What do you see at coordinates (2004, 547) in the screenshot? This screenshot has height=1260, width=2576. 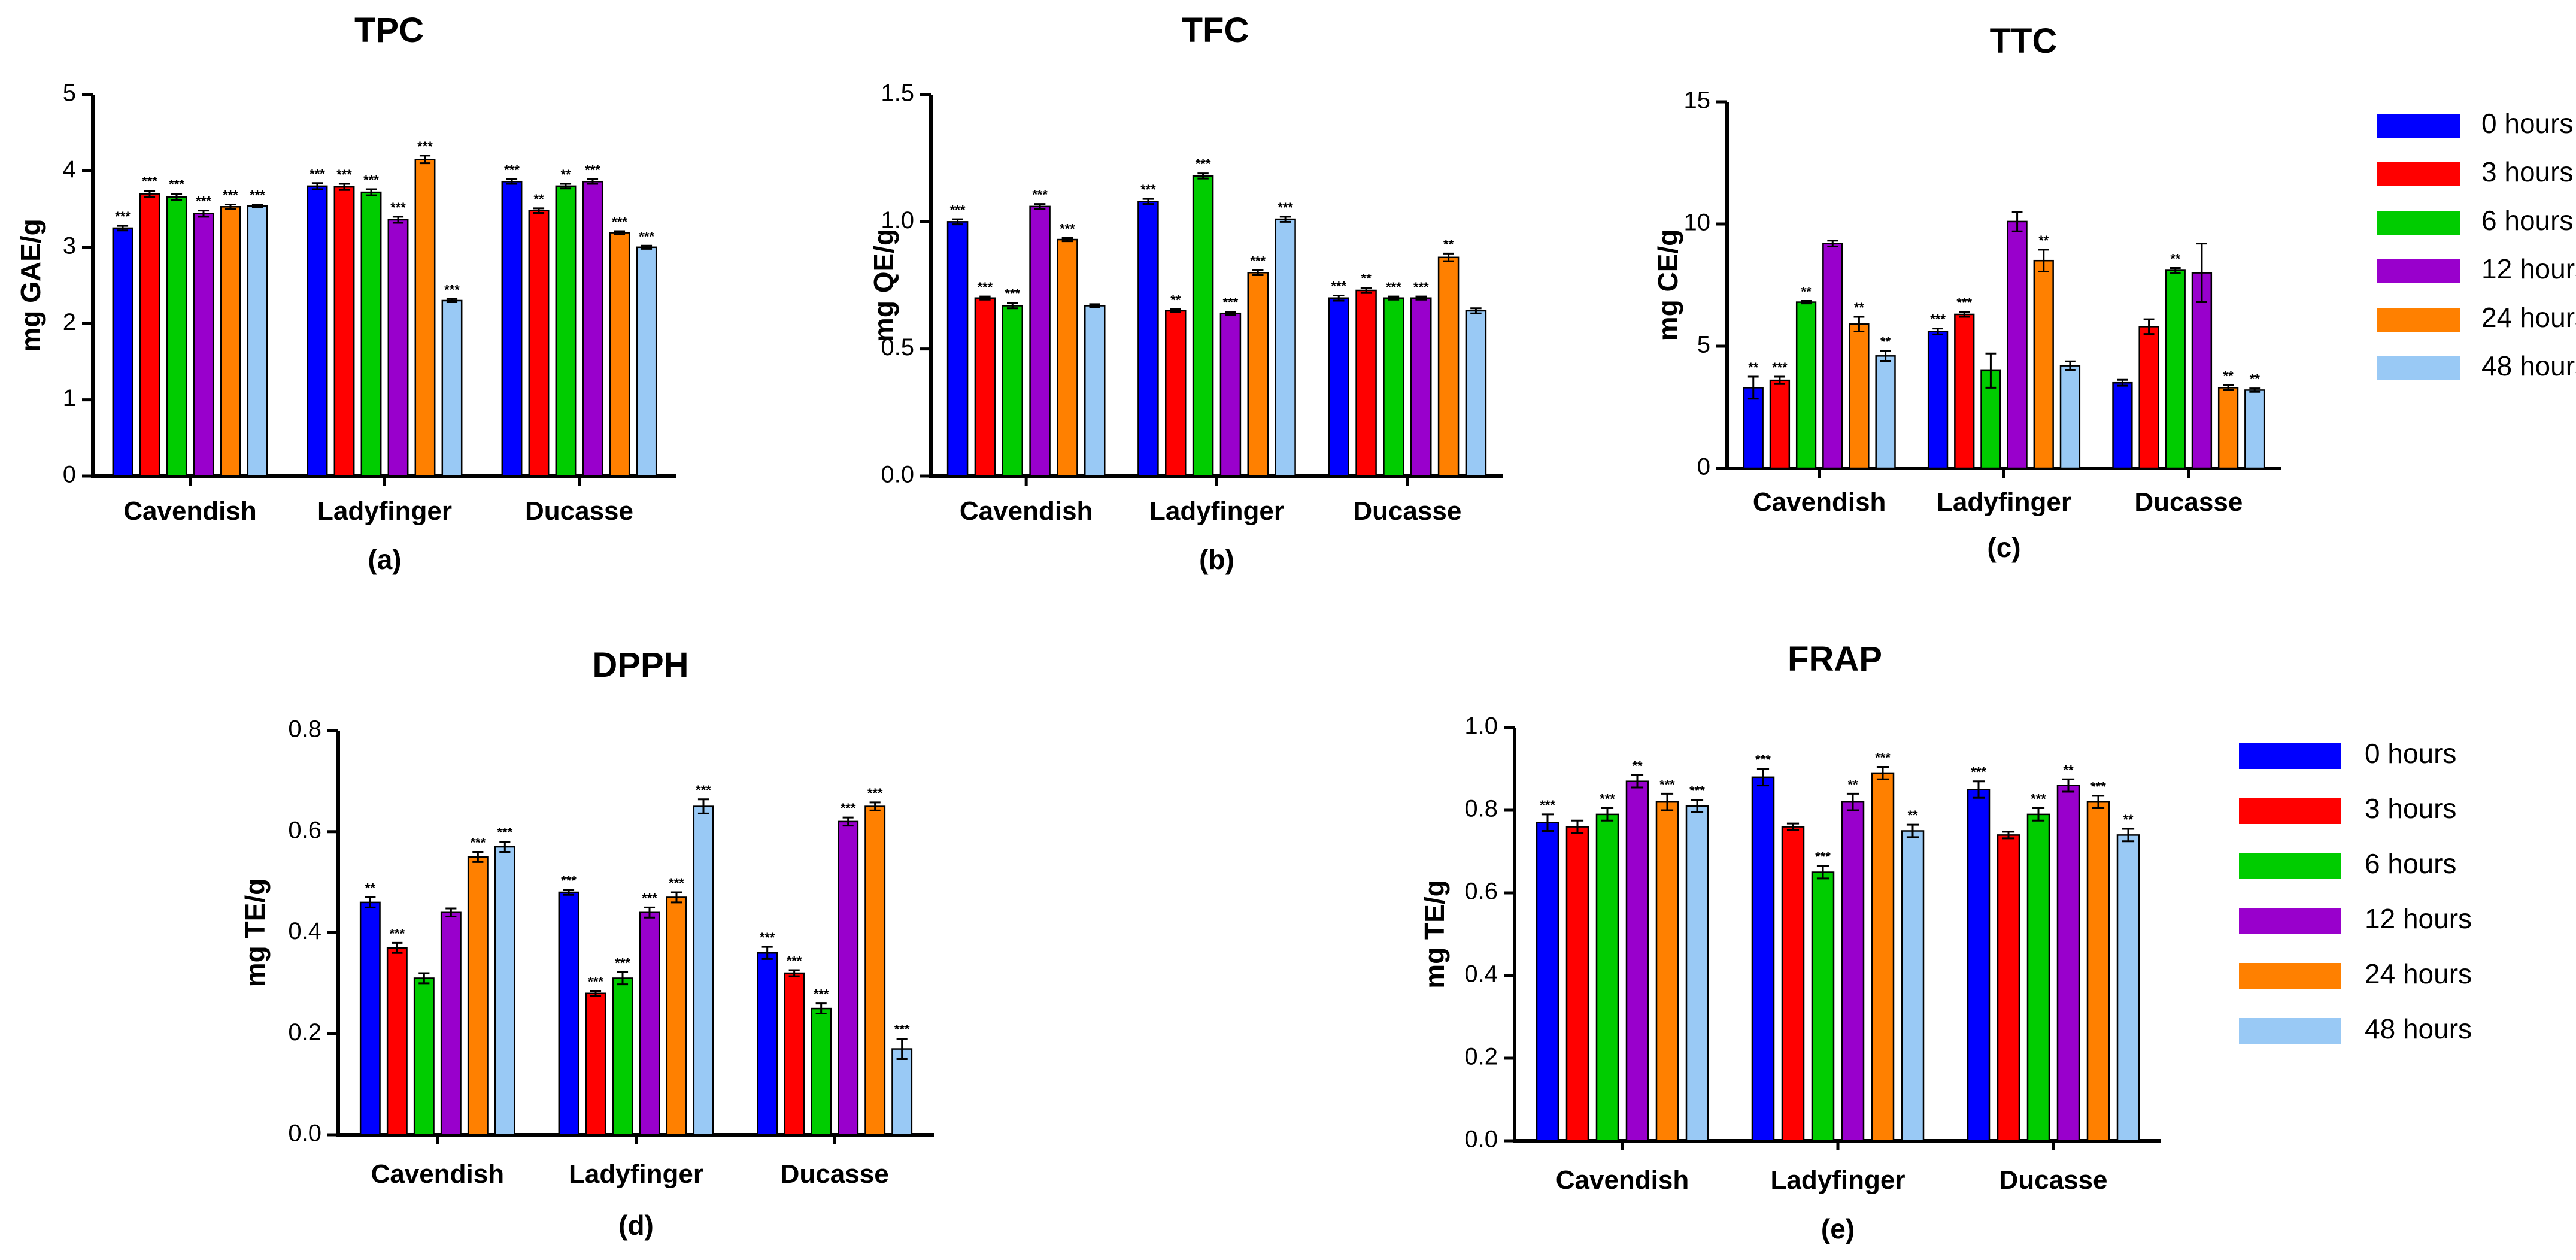 I see `panel-caption: (c)` at bounding box center [2004, 547].